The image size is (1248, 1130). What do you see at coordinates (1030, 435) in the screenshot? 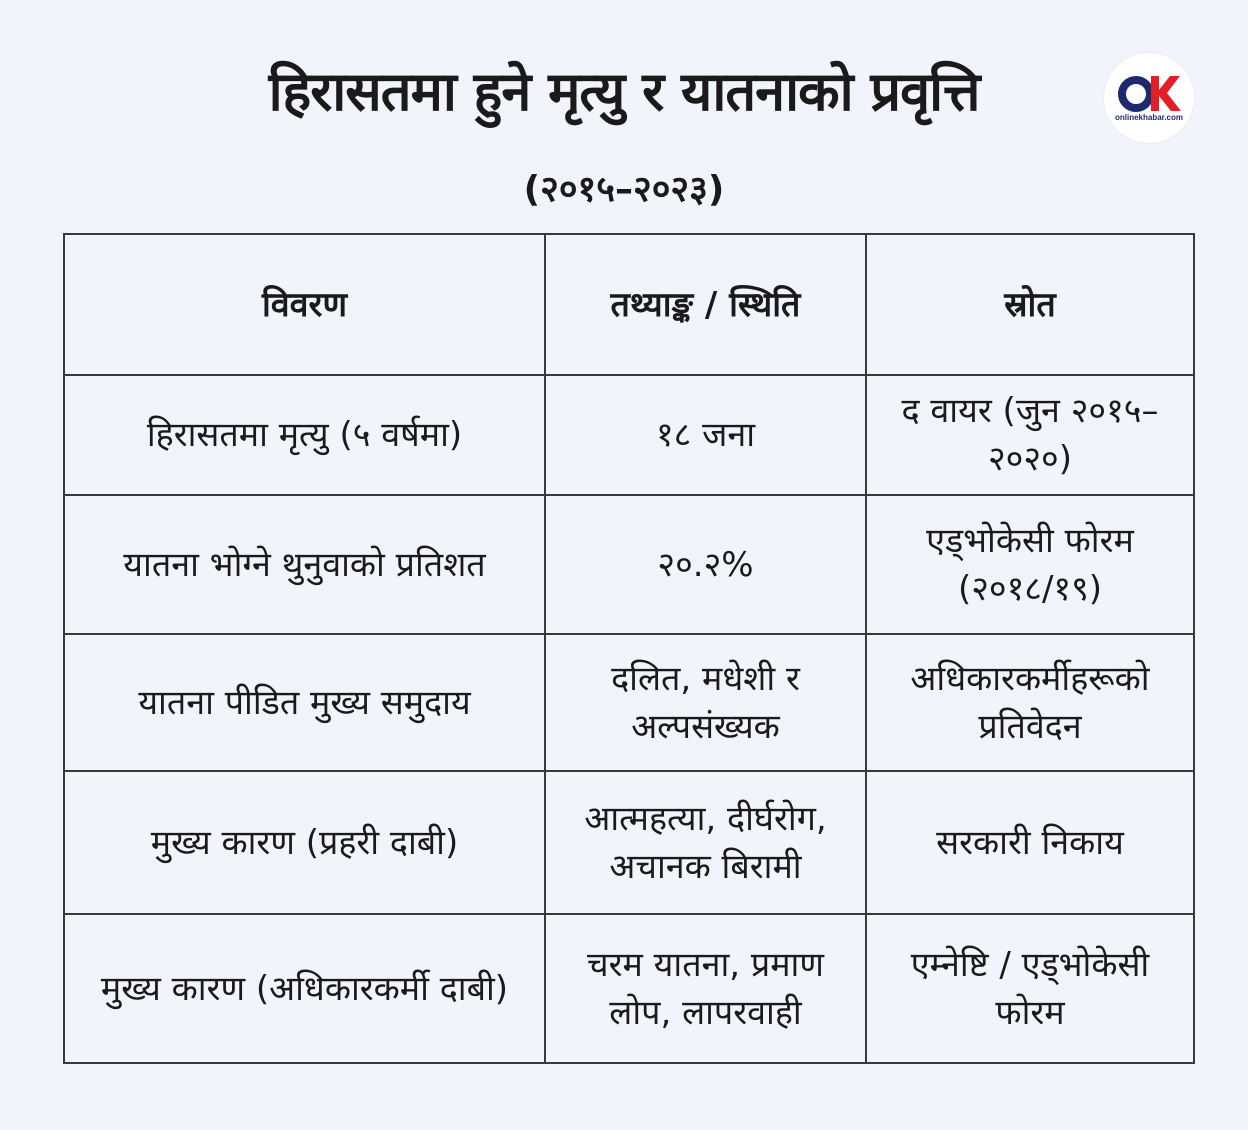
I see `table-cell: द वायर (जुन २०१५–२०२०)` at bounding box center [1030, 435].